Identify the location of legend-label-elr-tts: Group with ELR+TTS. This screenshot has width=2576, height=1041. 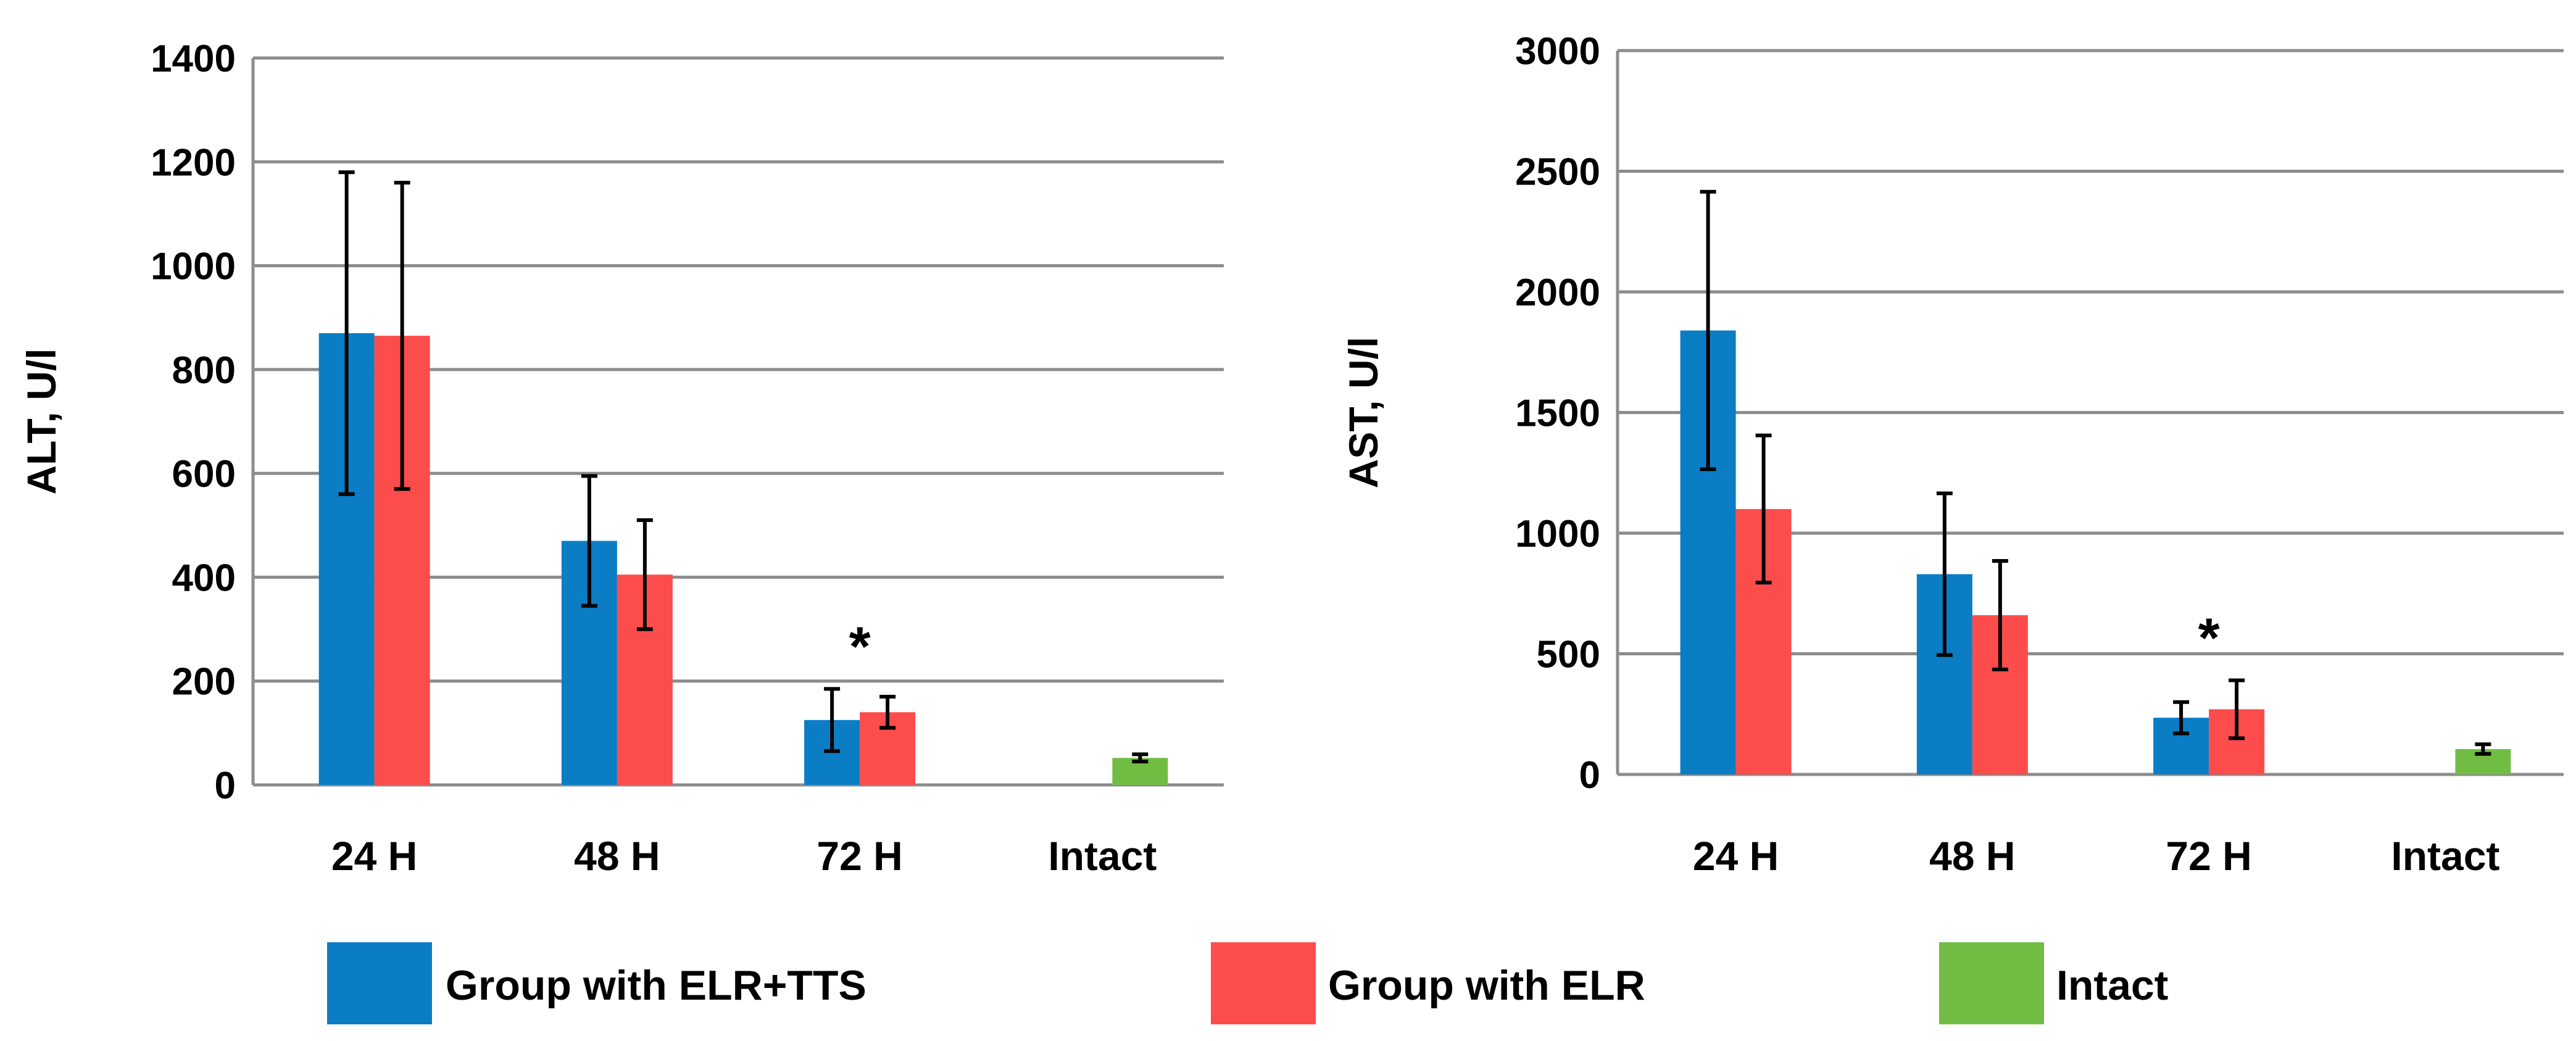
(656, 985).